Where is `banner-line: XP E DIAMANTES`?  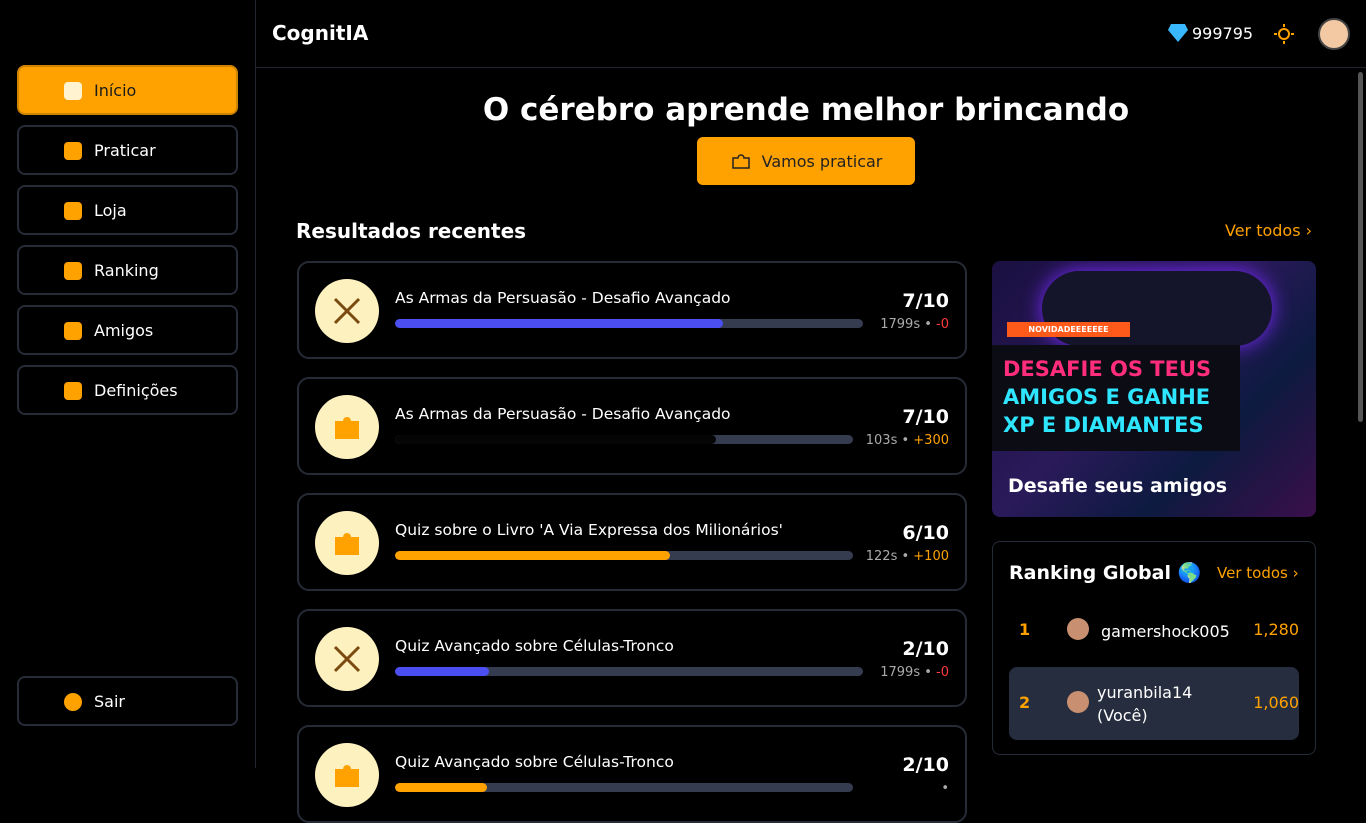 banner-line: XP E DIAMANTES is located at coordinates (1103, 425).